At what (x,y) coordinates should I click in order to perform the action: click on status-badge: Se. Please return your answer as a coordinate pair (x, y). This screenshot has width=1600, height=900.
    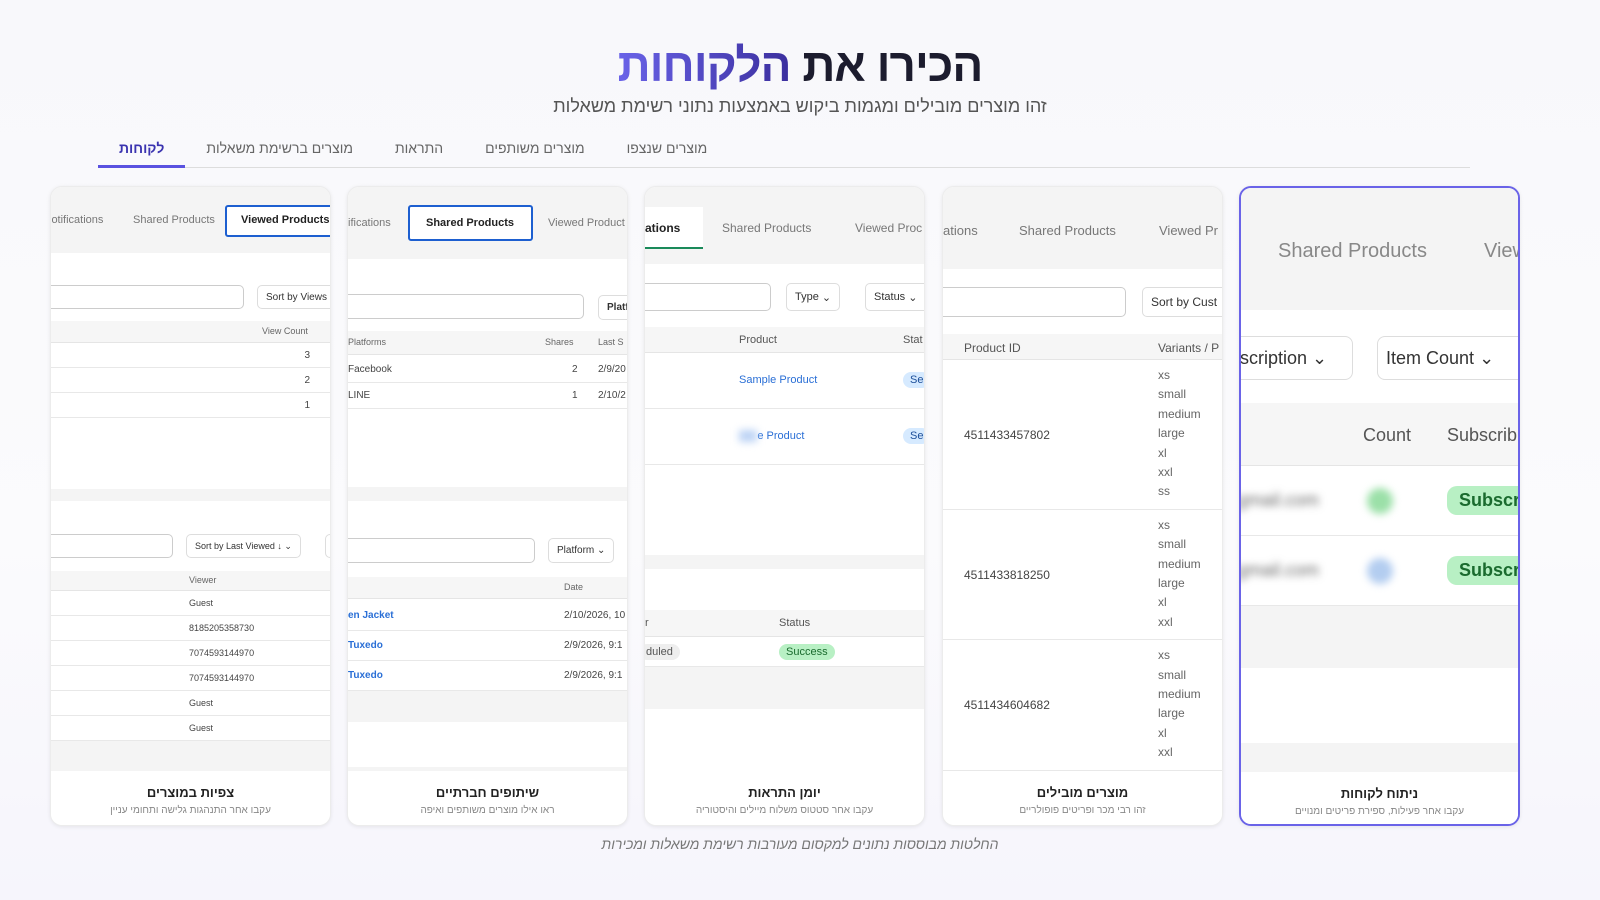
    Looking at the image, I should click on (913, 436).